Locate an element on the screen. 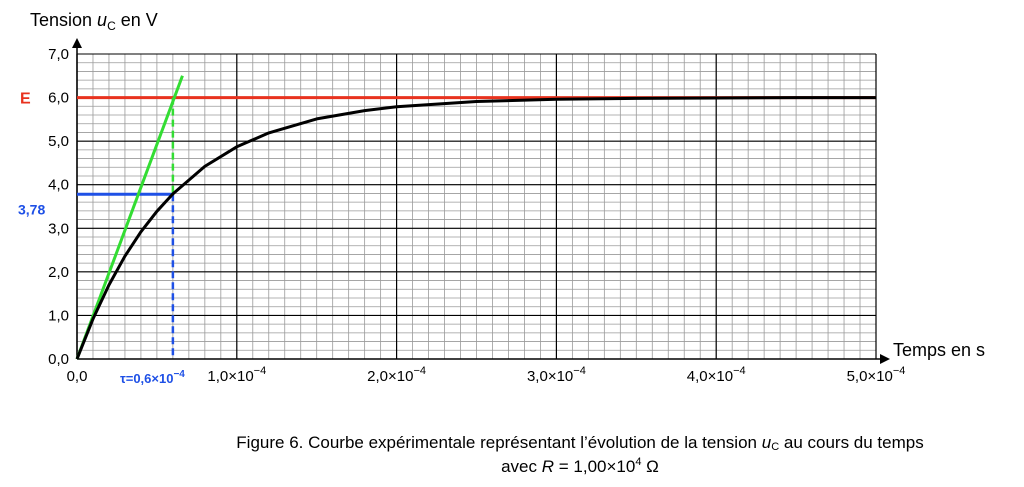 This screenshot has height=487, width=1024. x-tick-label: 1,0×10⁻⁴ is located at coordinates (236, 375).